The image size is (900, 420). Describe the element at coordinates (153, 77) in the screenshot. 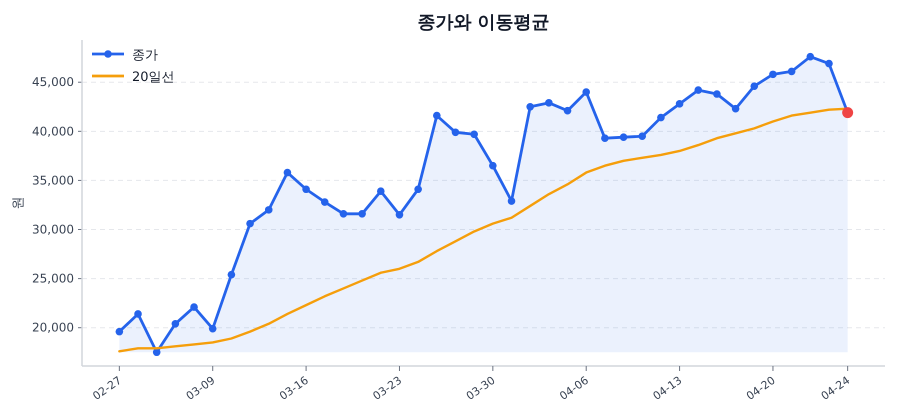

I see `legend-label: 20일선` at that location.